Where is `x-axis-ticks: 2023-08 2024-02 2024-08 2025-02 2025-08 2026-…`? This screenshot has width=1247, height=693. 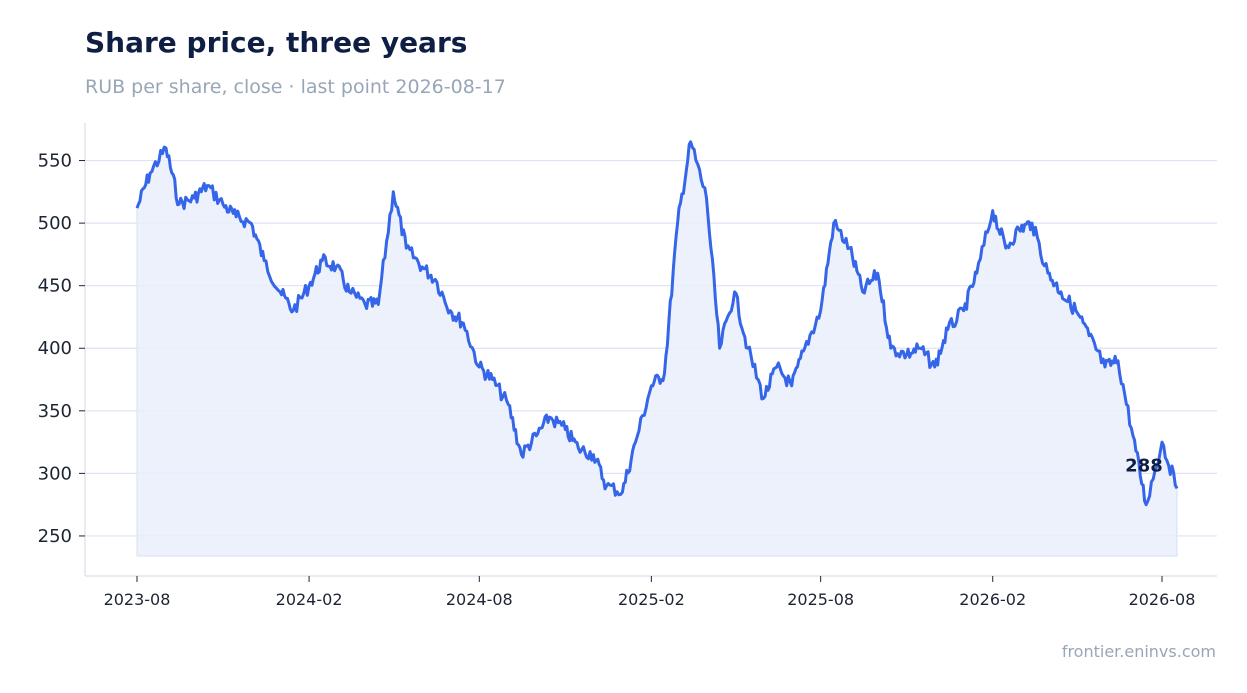
x-axis-ticks: 2023-08 2024-02 2024-08 2025-02 2025-08 2026-… is located at coordinates (650, 592).